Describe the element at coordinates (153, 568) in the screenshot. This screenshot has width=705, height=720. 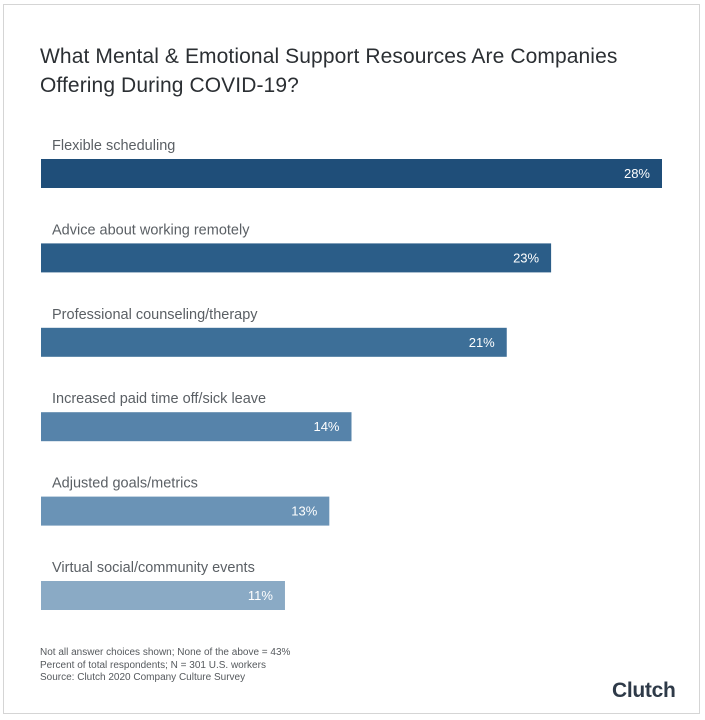
I see `category-label: Virtual social/community events` at that location.